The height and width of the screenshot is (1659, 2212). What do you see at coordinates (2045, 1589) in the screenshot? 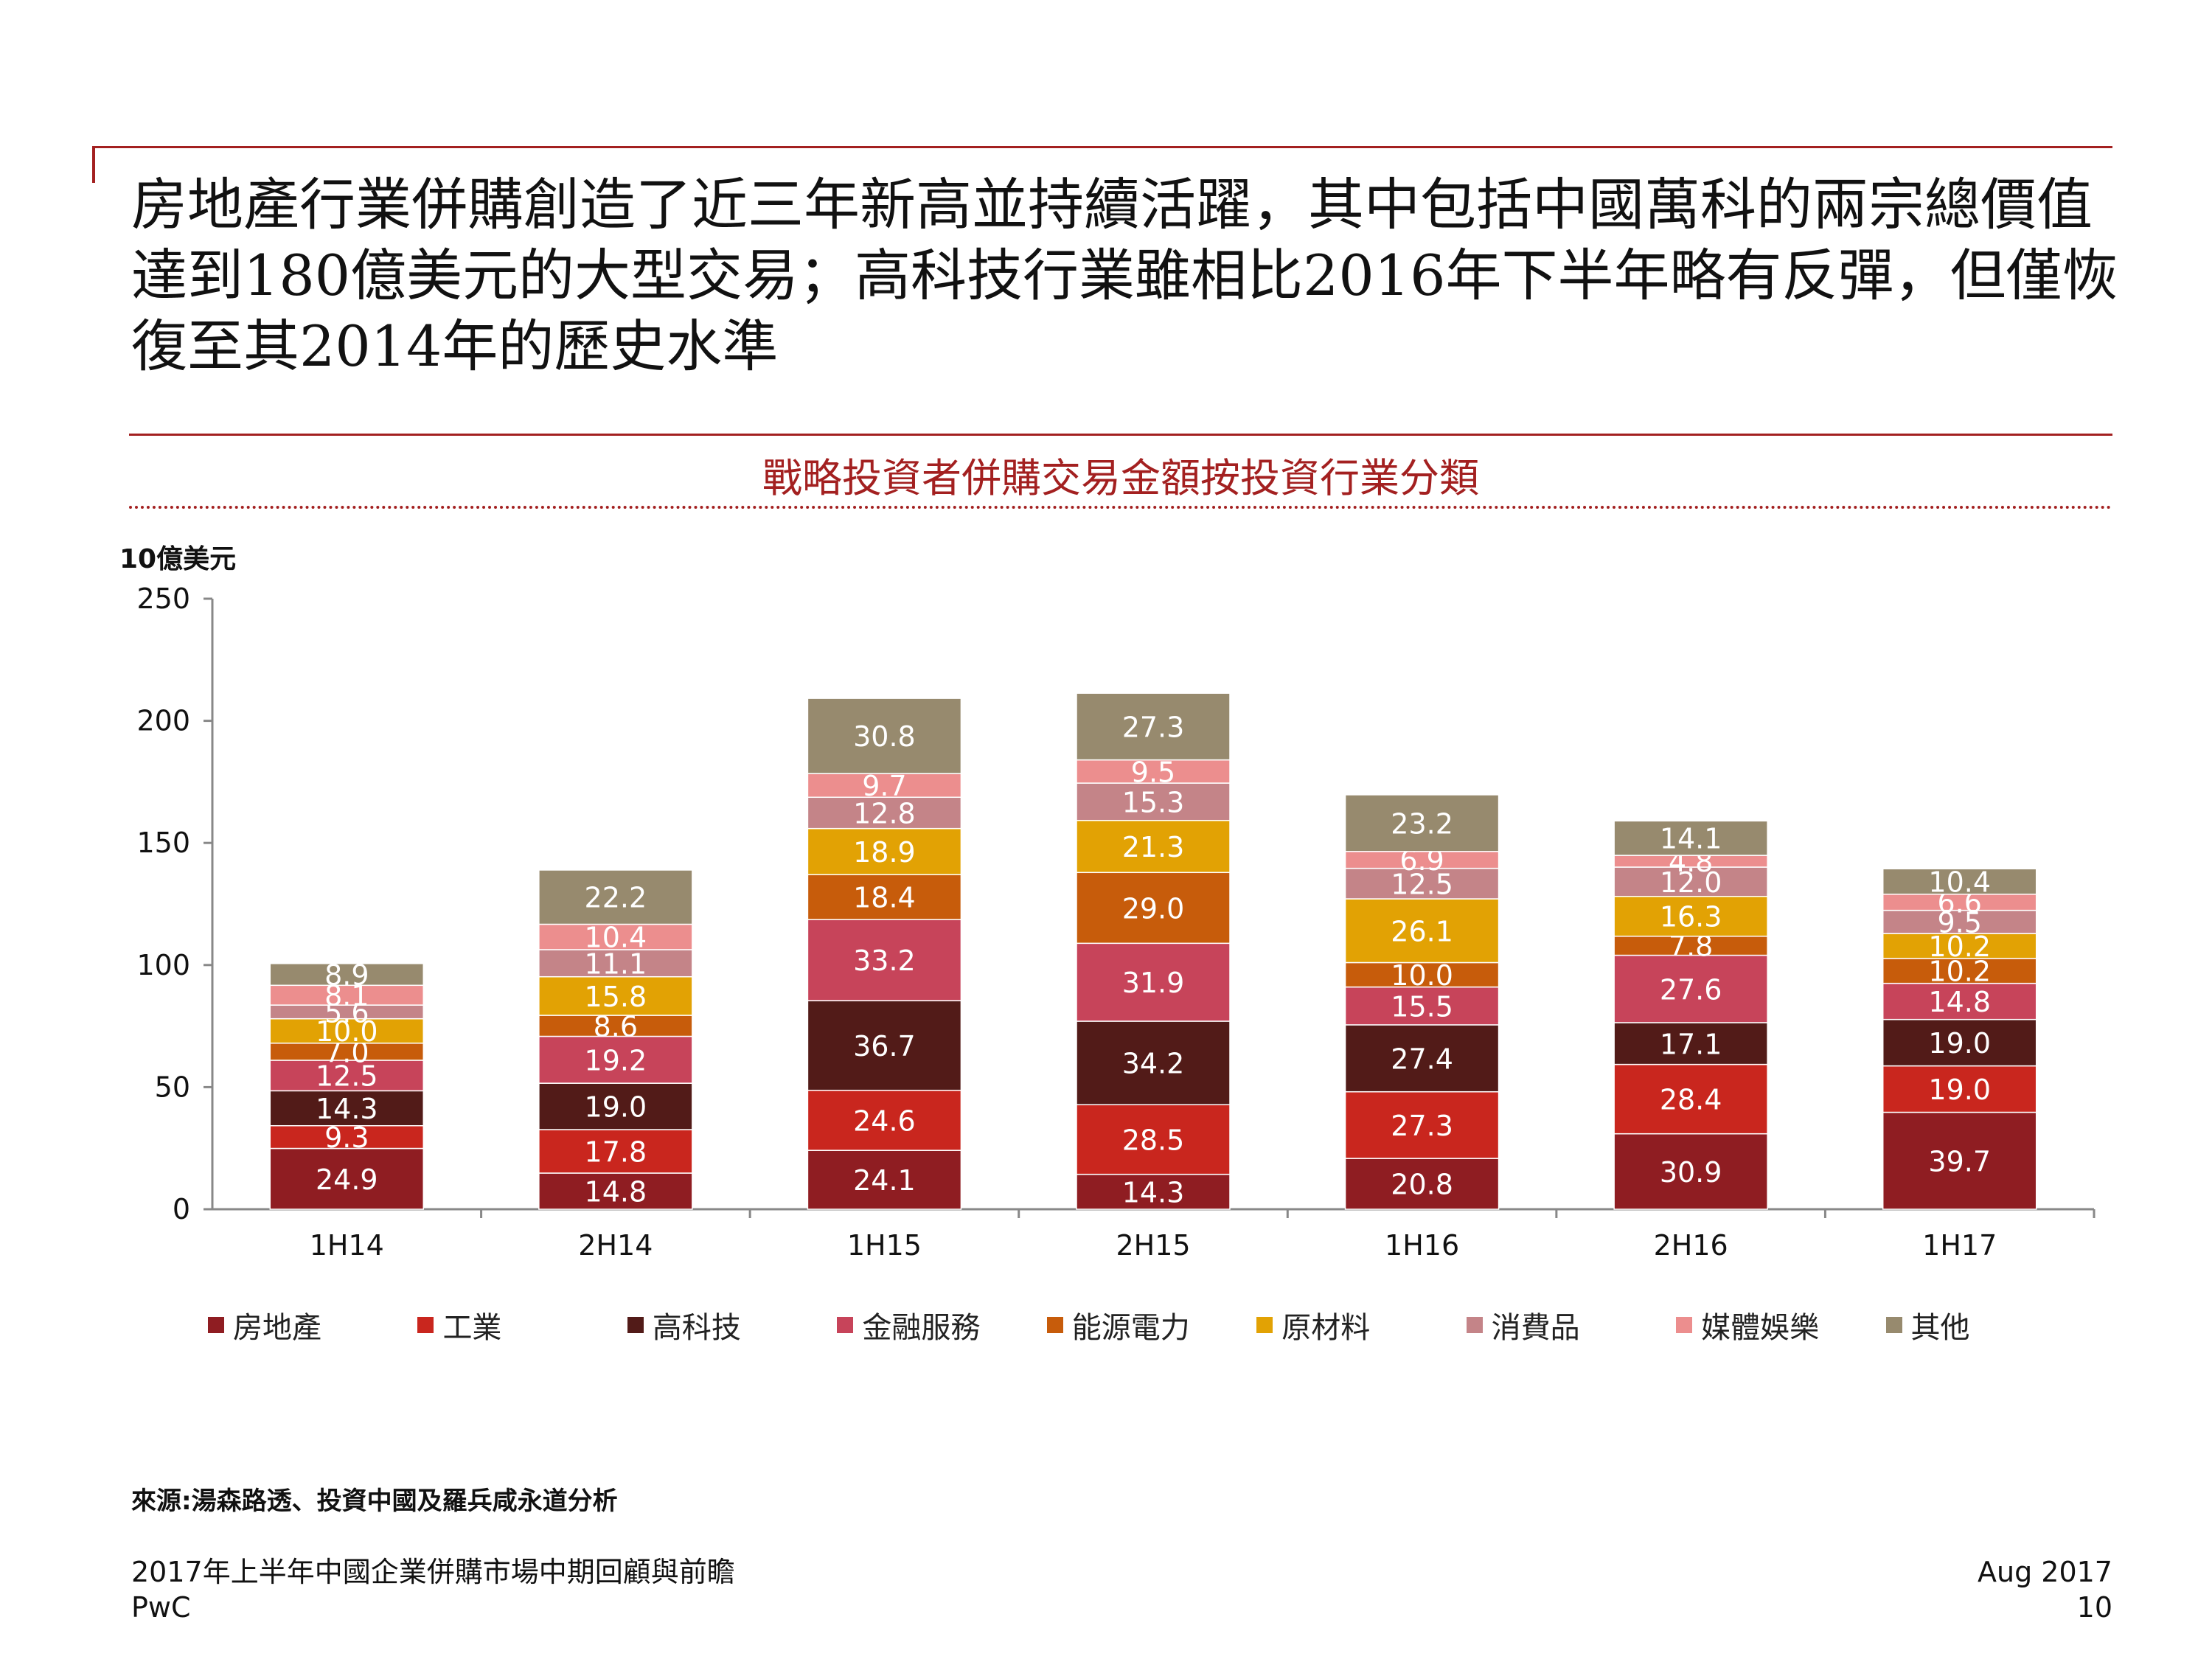
I see `footer-right: Aug 2017 10` at bounding box center [2045, 1589].